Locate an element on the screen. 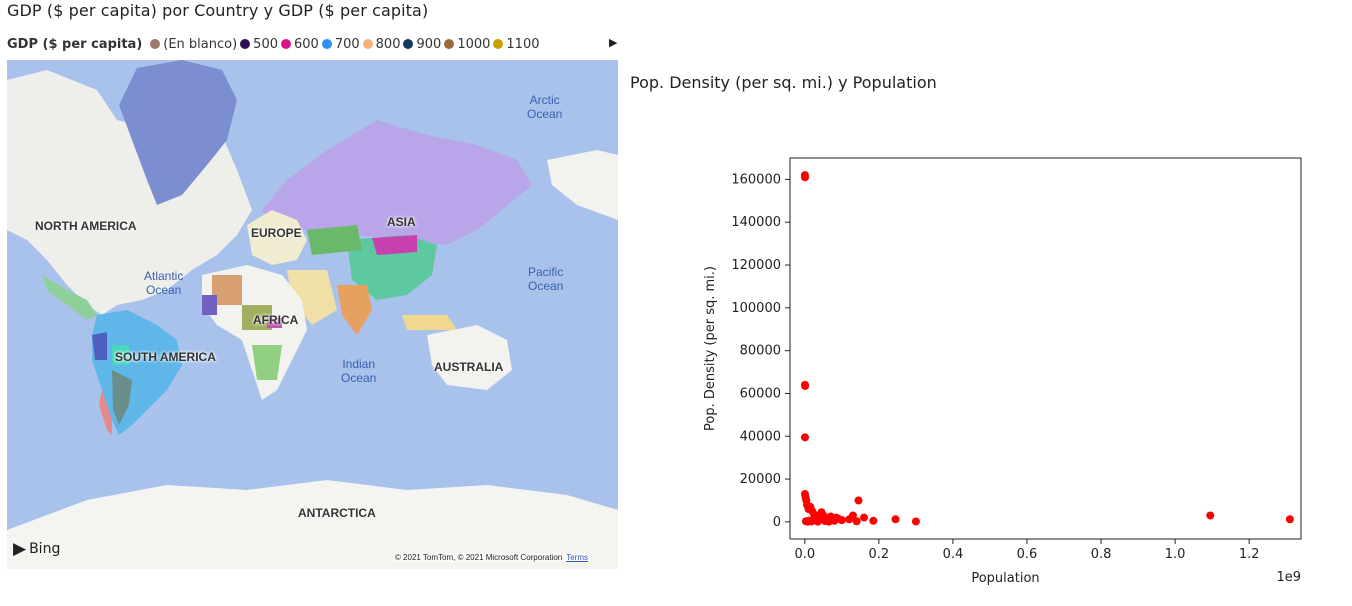 The height and width of the screenshot is (606, 1352). label-atlantic-ocean: Atlantic Ocean is located at coordinates (164, 283).